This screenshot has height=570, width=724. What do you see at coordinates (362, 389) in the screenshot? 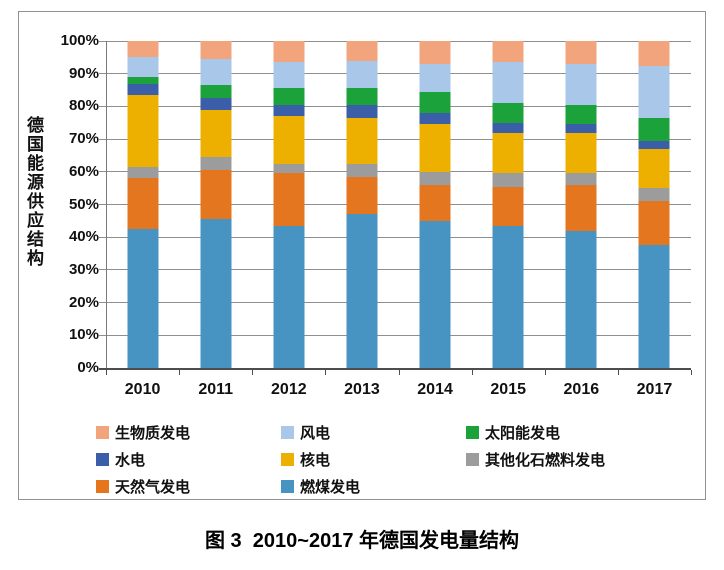
I see `x-tick-label-2013: 2013` at bounding box center [362, 389].